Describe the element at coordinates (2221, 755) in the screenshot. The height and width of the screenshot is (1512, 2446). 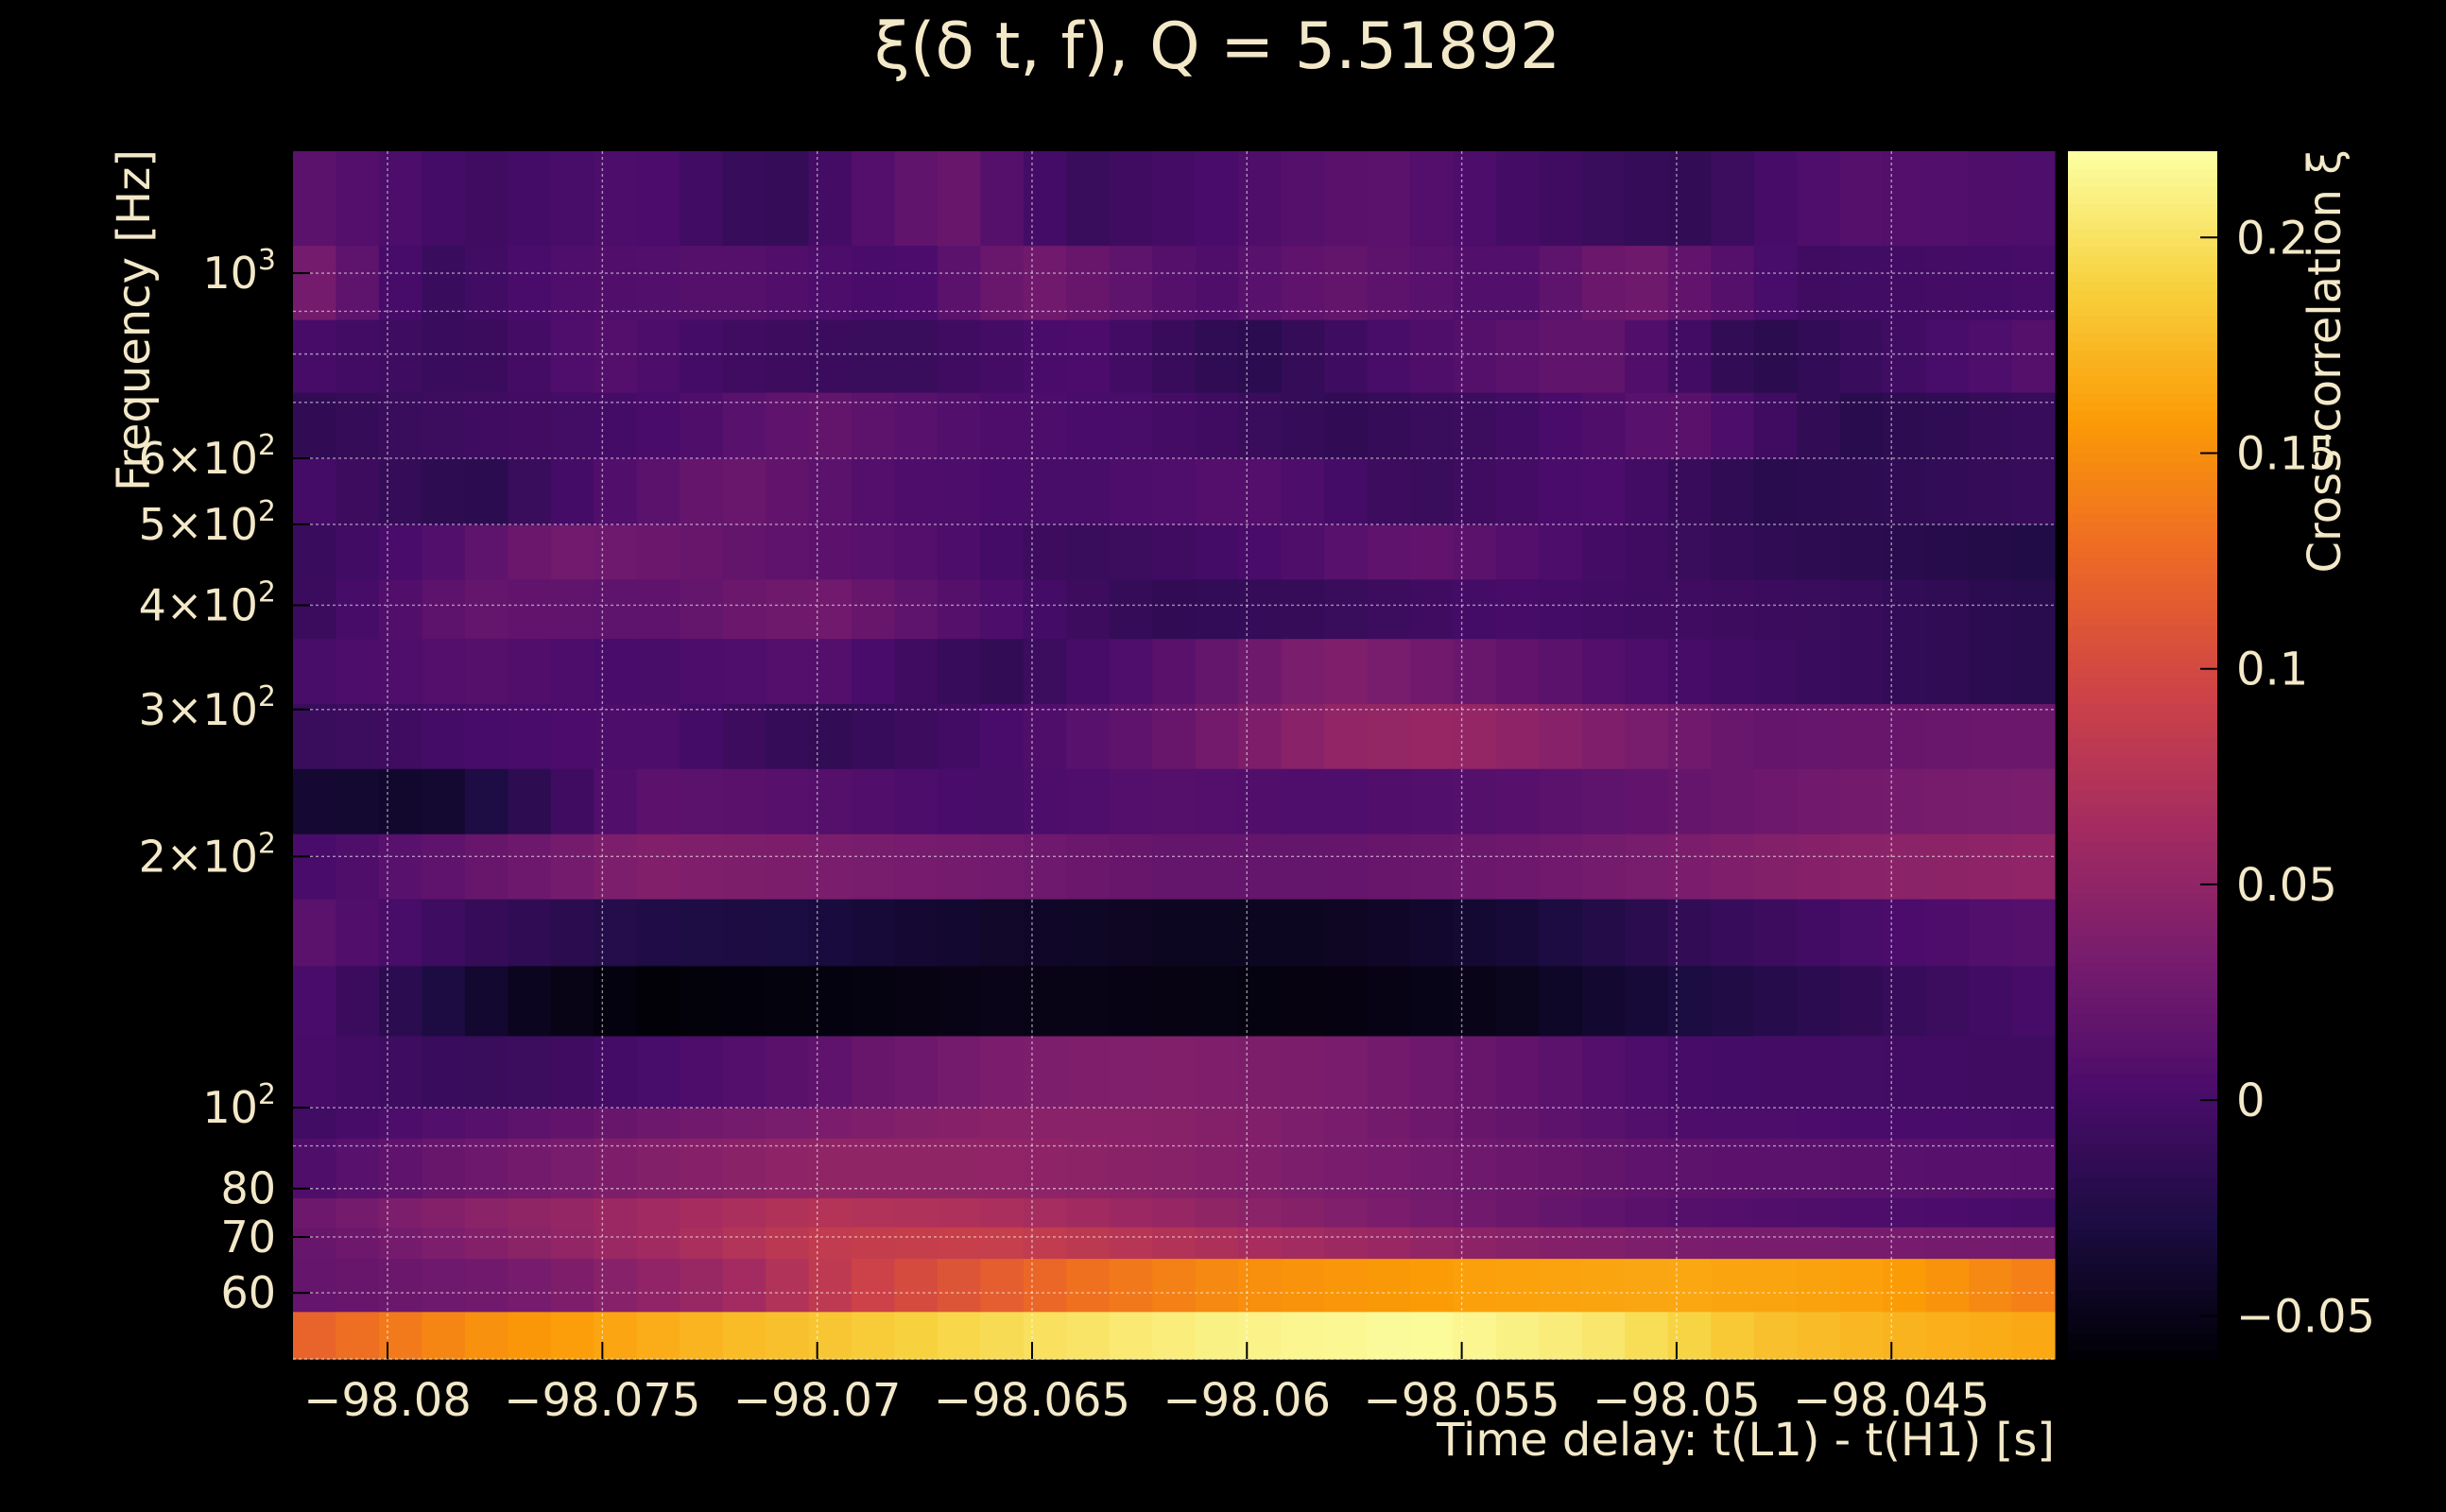
I see `colorbar: −0.05 0 0.05 0.1 0.15 0.2` at that location.